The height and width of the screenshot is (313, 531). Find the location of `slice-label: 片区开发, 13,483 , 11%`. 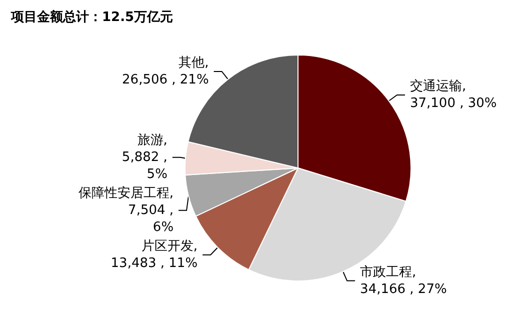

slice-label: 片区开发, 13,483 , 11% is located at coordinates (154, 254).